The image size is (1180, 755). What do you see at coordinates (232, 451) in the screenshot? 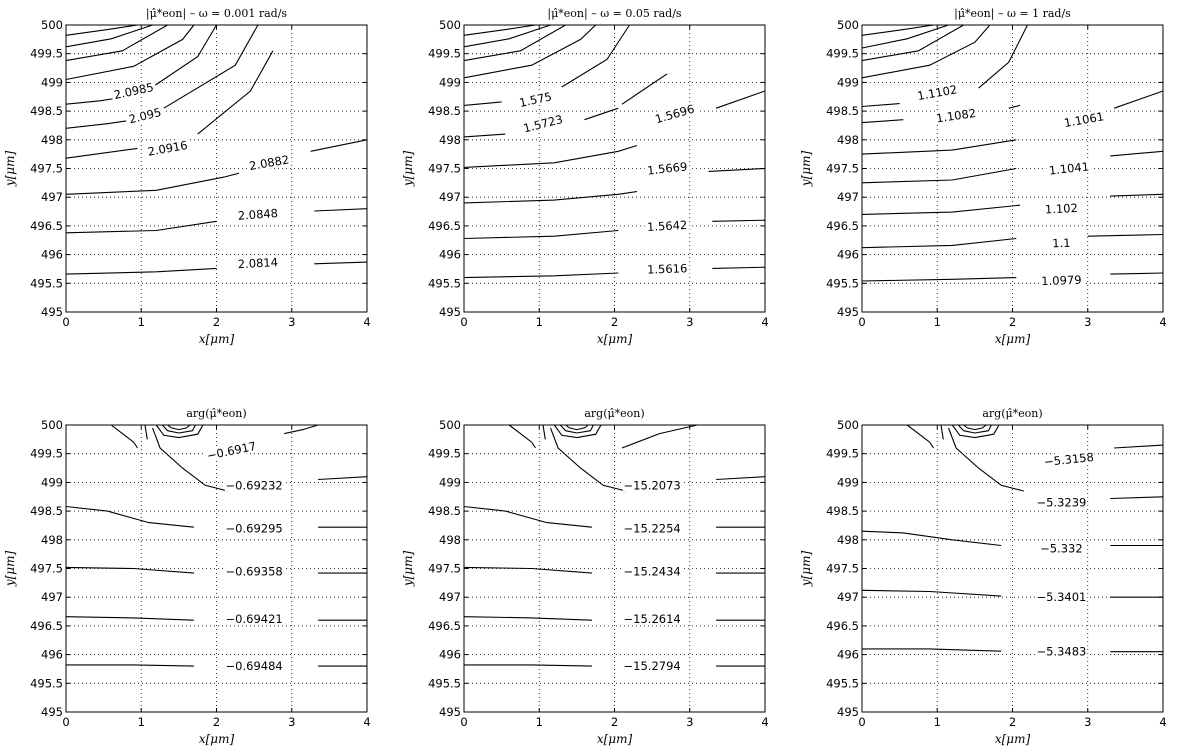
I see `contour-label: −0.6917` at bounding box center [232, 451].